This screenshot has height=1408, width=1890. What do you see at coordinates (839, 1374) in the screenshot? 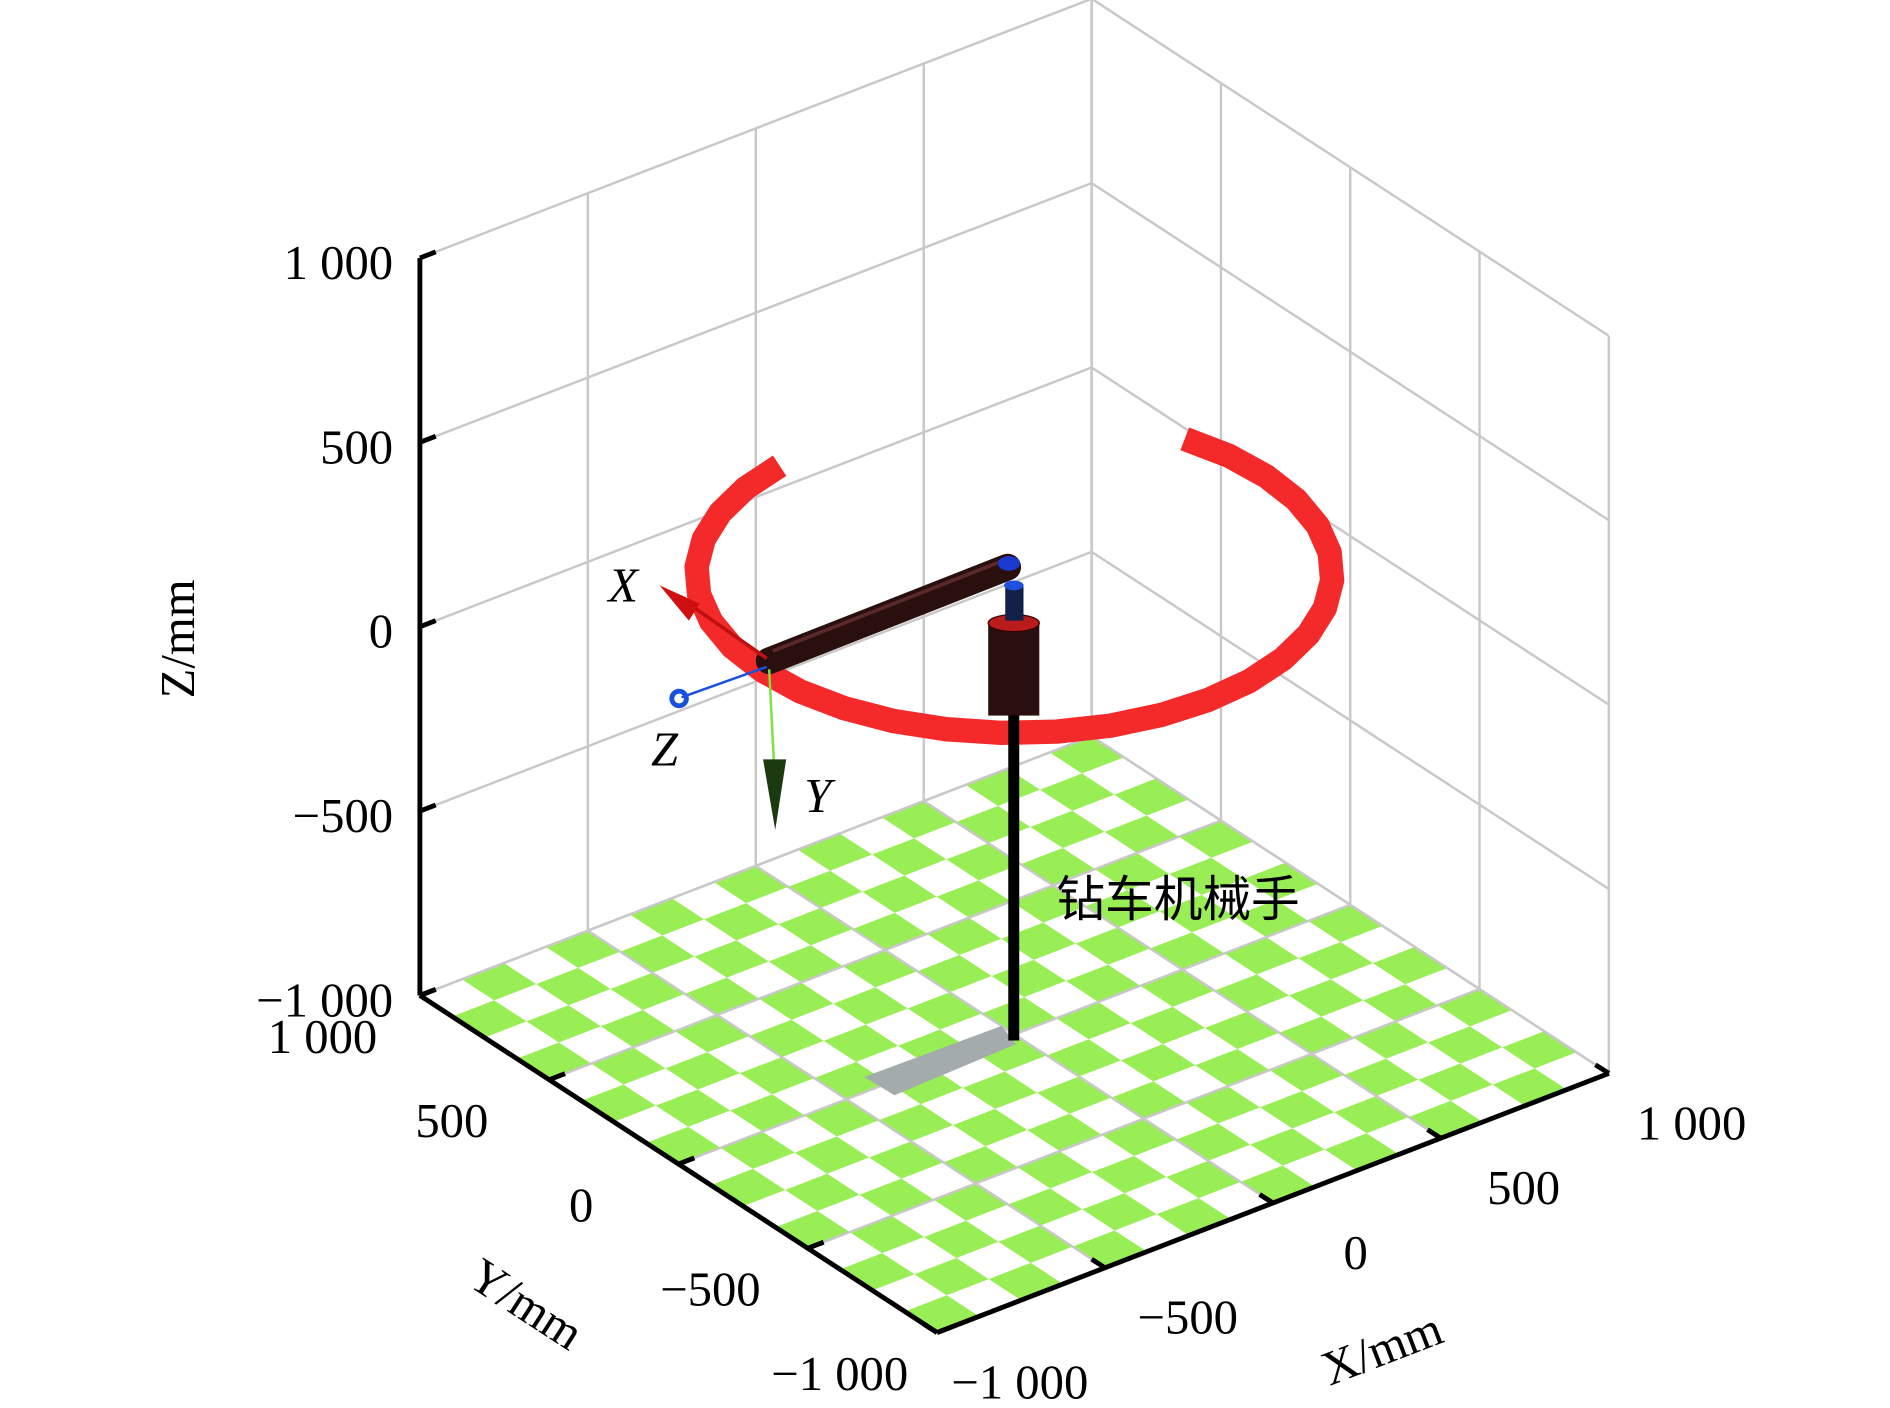
I see `y-tick-label: −1 000` at bounding box center [839, 1374].